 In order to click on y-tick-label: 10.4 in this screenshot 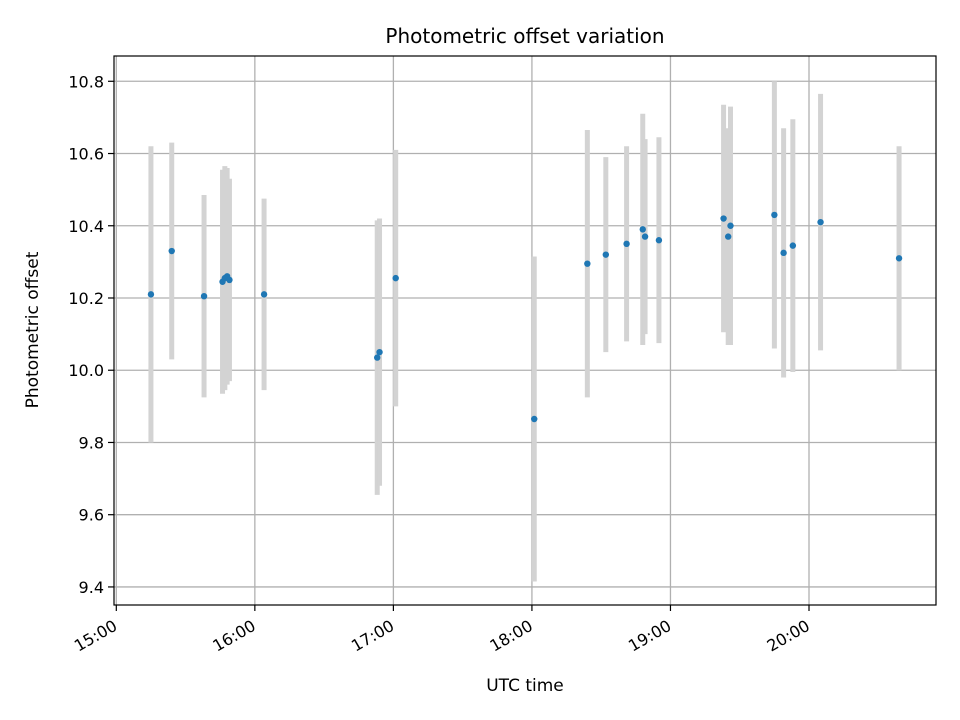, I will do `click(86, 226)`.